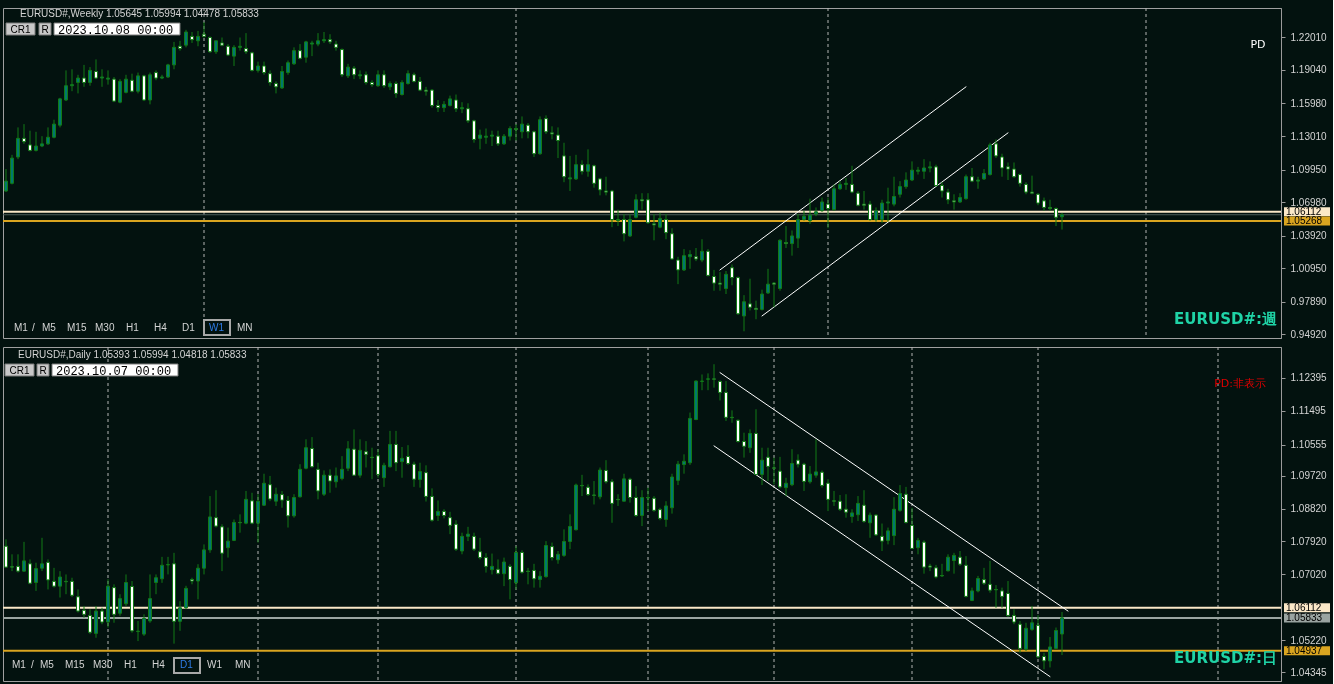 The image size is (1334, 684). What do you see at coordinates (215, 664) in the screenshot?
I see `annotation: W1` at bounding box center [215, 664].